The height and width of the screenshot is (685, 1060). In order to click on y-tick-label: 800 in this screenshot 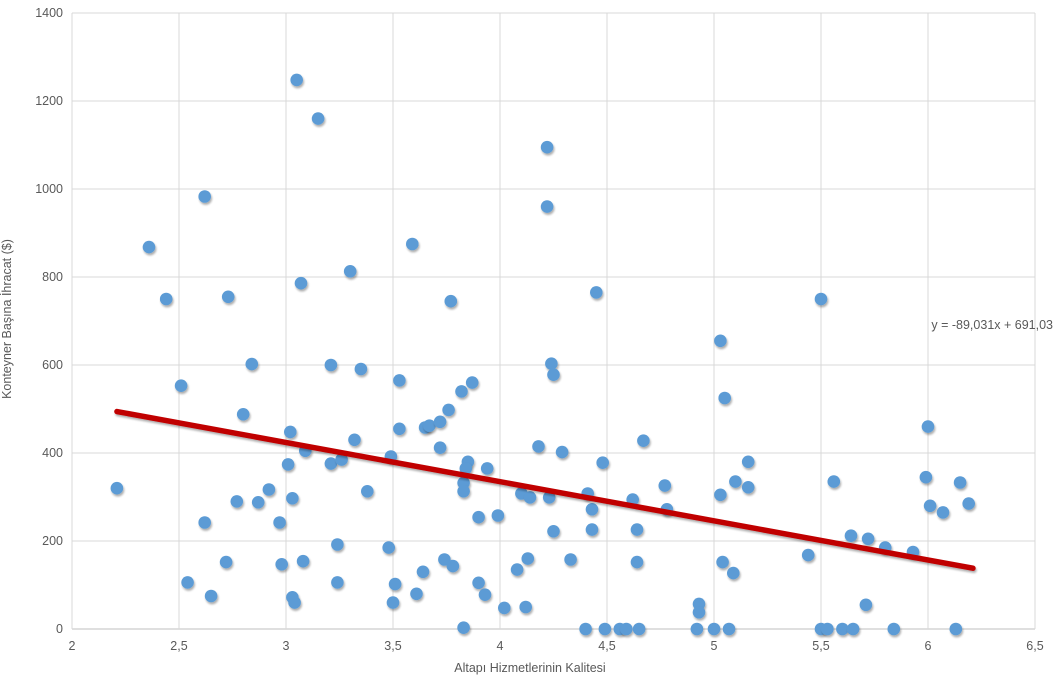, I will do `click(52, 277)`.